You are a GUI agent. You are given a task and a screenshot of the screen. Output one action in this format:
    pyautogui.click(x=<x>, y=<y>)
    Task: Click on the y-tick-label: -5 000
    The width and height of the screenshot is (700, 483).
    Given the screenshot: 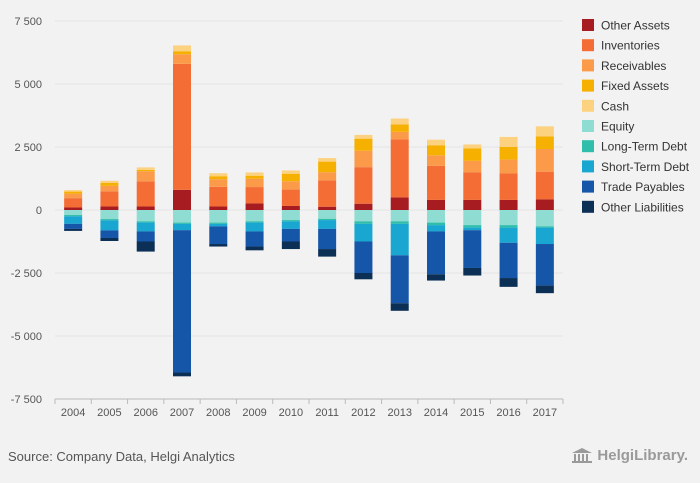 What is the action you would take?
    pyautogui.click(x=26, y=337)
    